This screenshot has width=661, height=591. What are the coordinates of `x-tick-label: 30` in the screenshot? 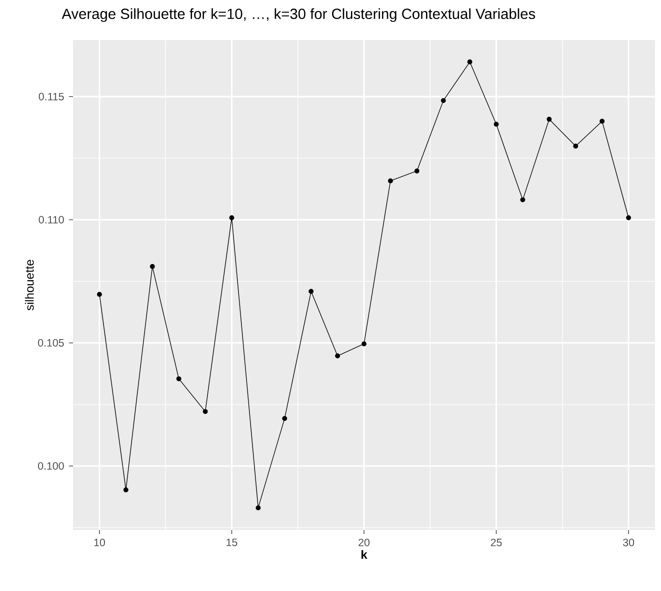 It's located at (628, 542).